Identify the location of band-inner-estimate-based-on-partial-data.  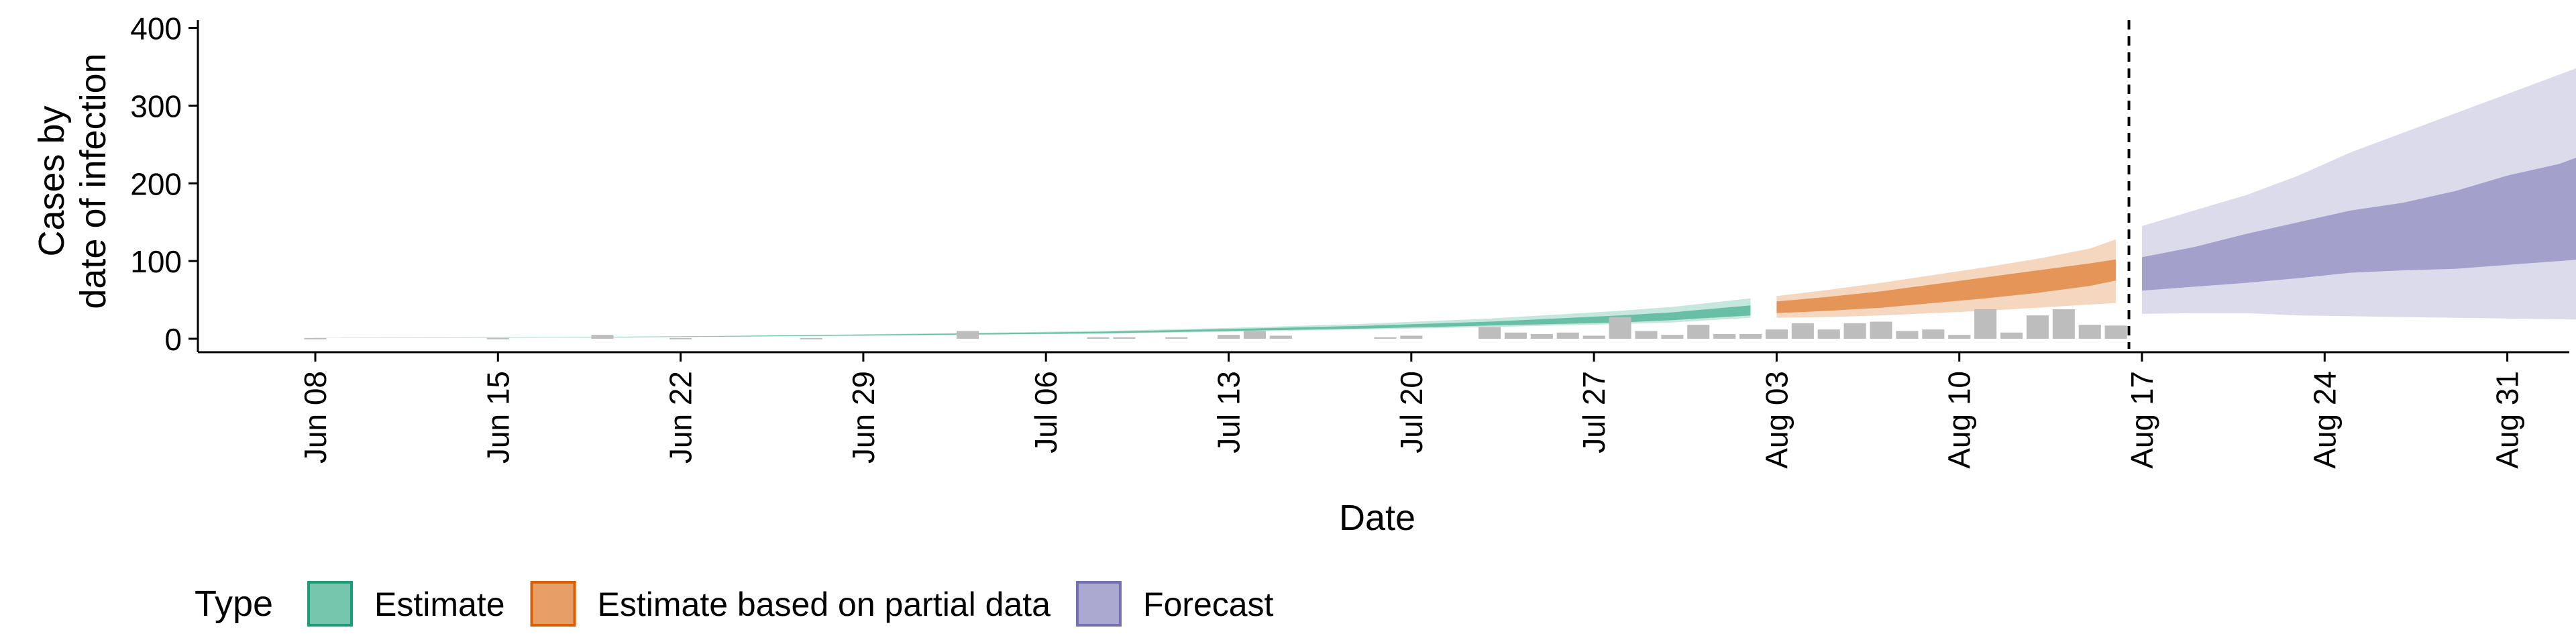
(1946, 286).